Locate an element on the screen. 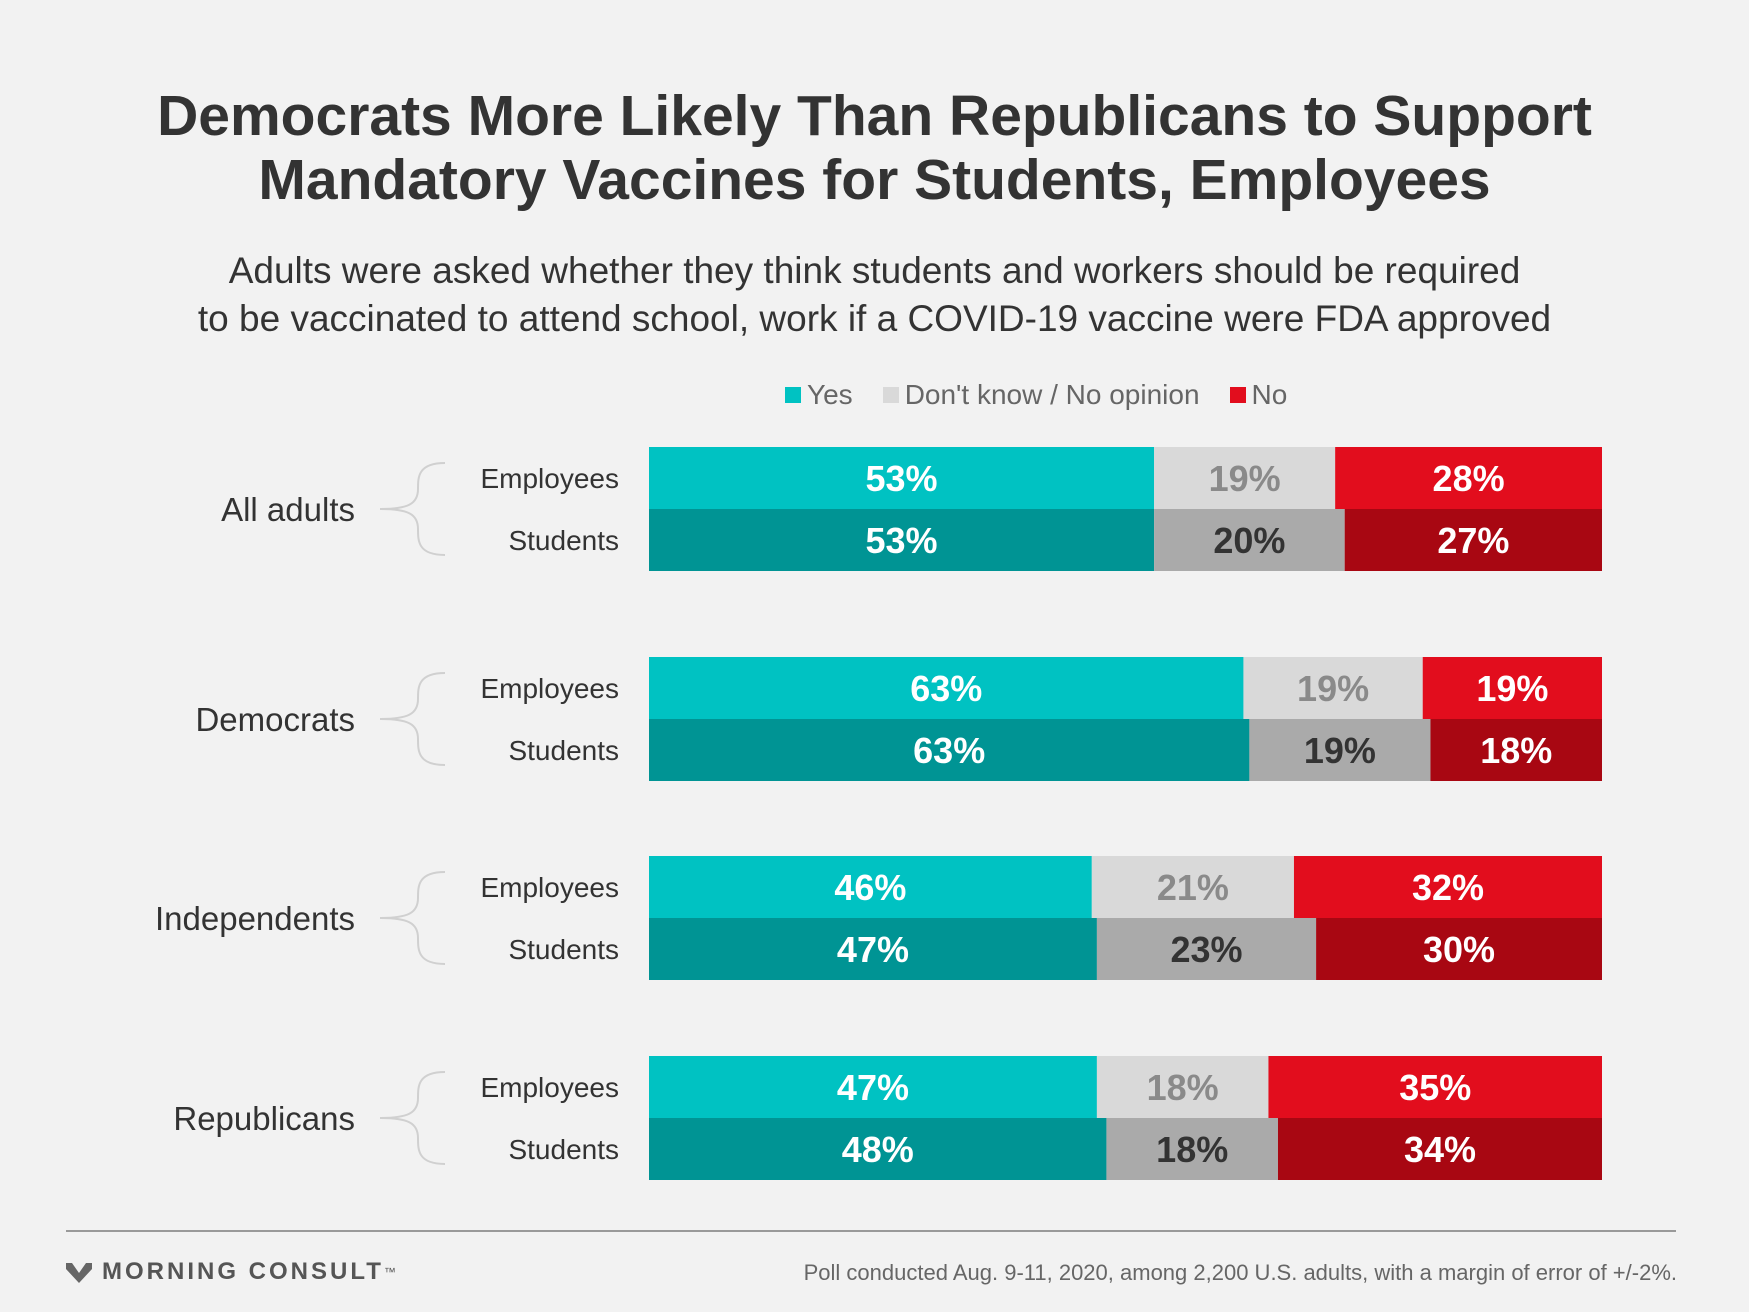 The image size is (1749, 1312). bar-independents-employees-no is located at coordinates (1447, 887).